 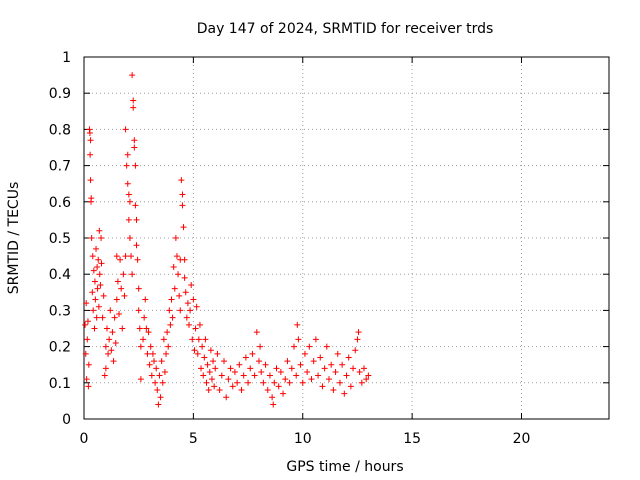 I want to click on y-tick-label: 0.3, so click(x=60, y=311).